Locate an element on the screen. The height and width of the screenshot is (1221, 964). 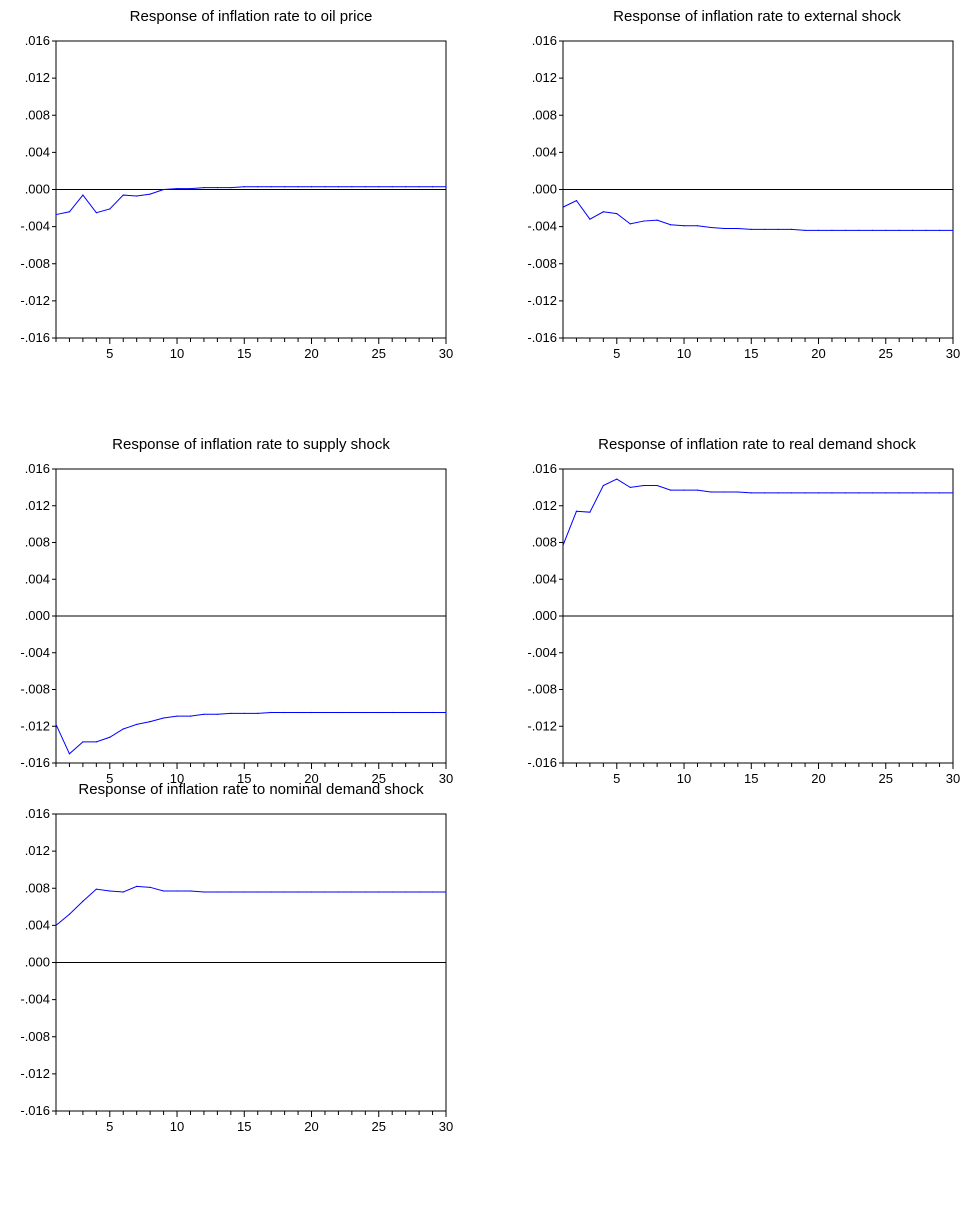
x-tick-label: 10 is located at coordinates (177, 1126).